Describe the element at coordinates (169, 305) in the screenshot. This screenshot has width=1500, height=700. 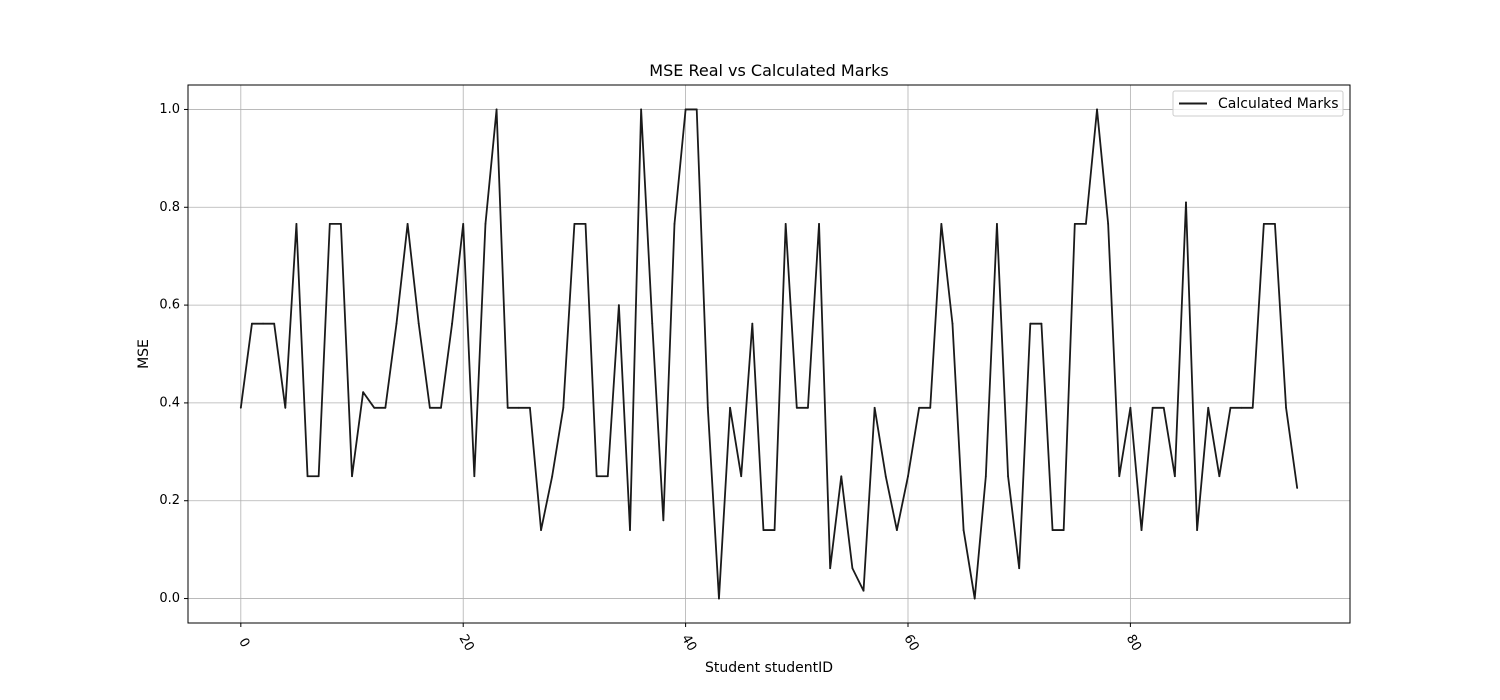
I see `y-tick-label: 0.6` at that location.